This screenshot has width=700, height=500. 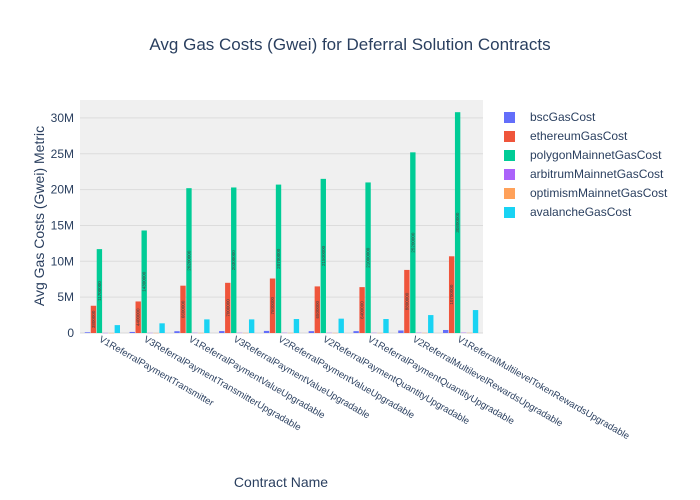 What do you see at coordinates (70, 333) in the screenshot?
I see `y-tick-label: 0` at bounding box center [70, 333].